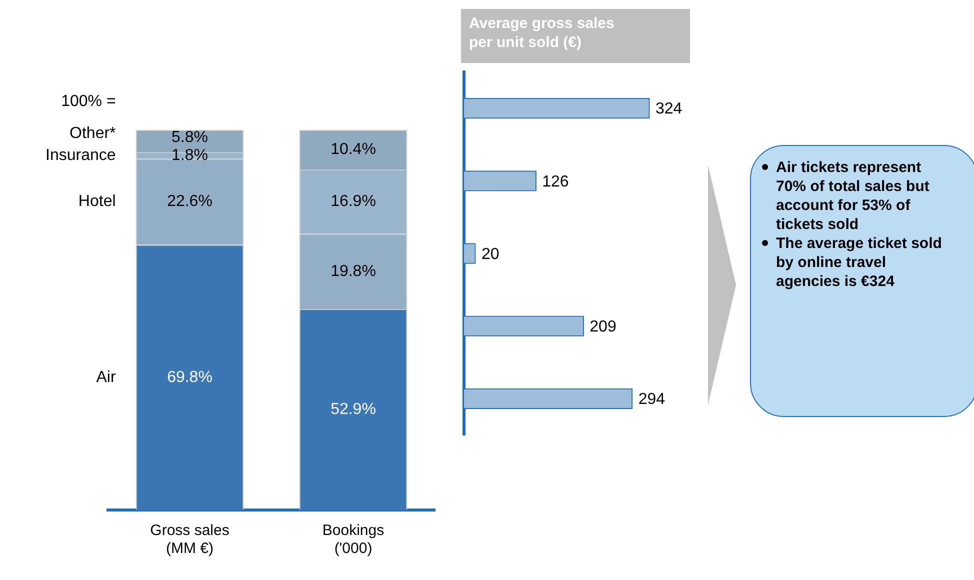 The width and height of the screenshot is (974, 580). What do you see at coordinates (189, 377) in the screenshot?
I see `data-label: 69.8%` at bounding box center [189, 377].